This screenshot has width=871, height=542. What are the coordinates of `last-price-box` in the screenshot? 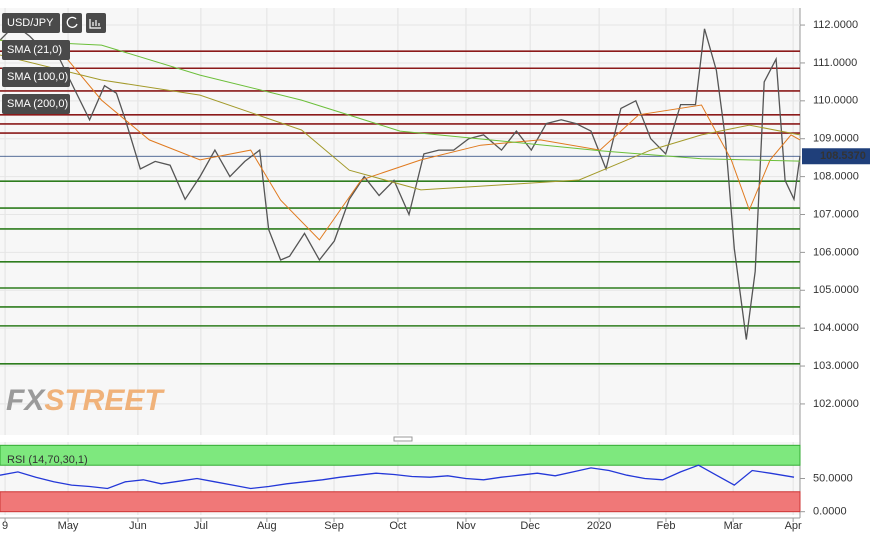 It's located at (836, 156).